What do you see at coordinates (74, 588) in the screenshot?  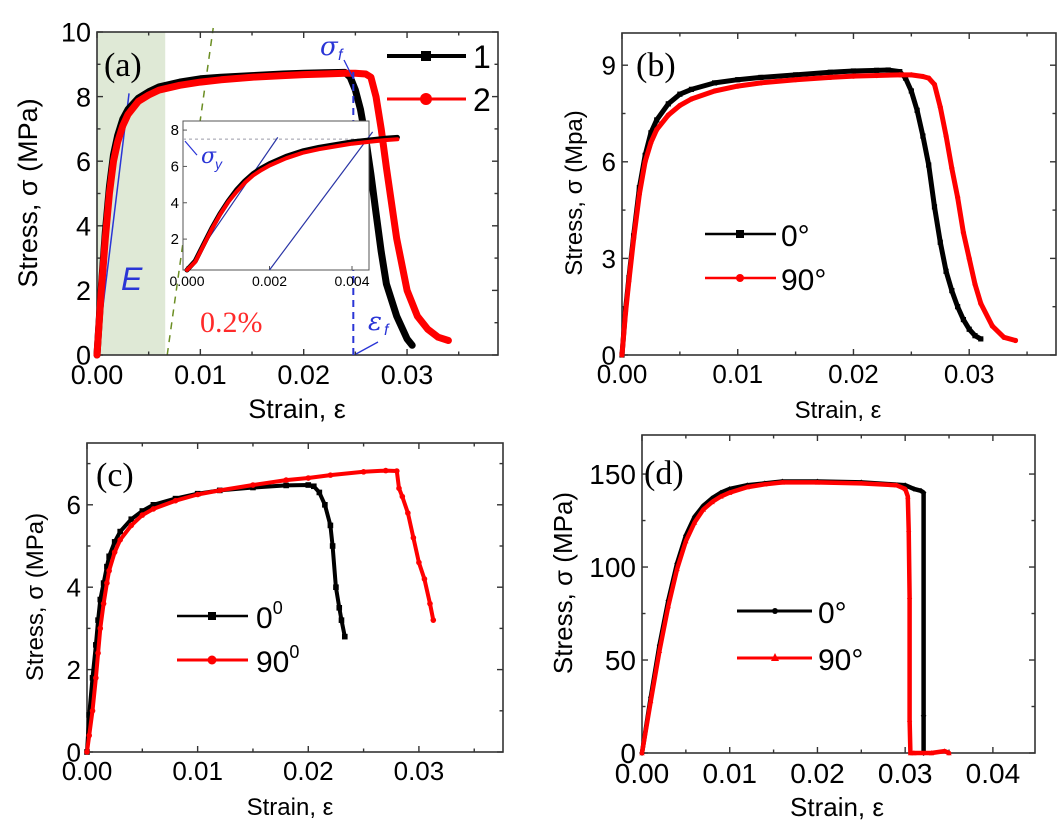 I see `y-tick-label: 4` at bounding box center [74, 588].